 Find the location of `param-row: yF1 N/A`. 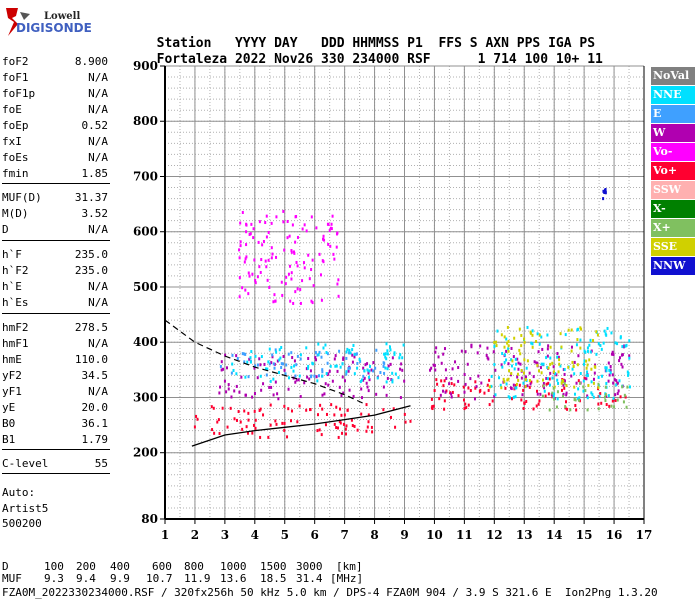

param-row: yF1 N/A is located at coordinates (55, 392).